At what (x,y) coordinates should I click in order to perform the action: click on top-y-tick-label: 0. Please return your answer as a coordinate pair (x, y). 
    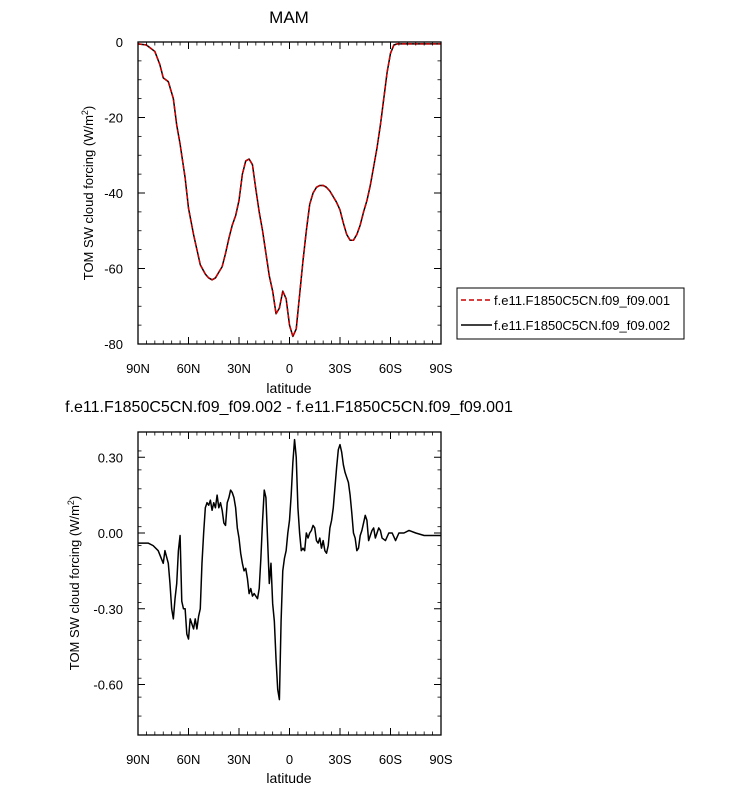
    Looking at the image, I should click on (119, 42).